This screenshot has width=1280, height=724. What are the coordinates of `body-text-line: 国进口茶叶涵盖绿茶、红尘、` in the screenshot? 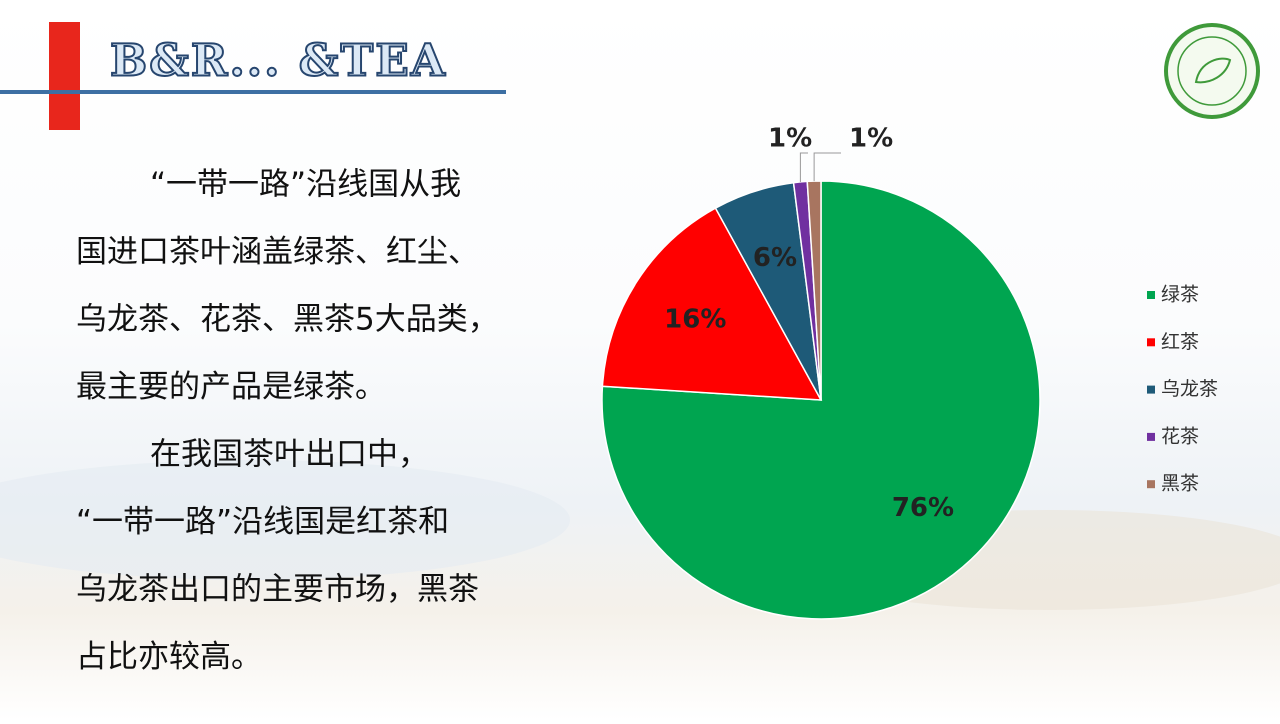 It's located at (277, 252).